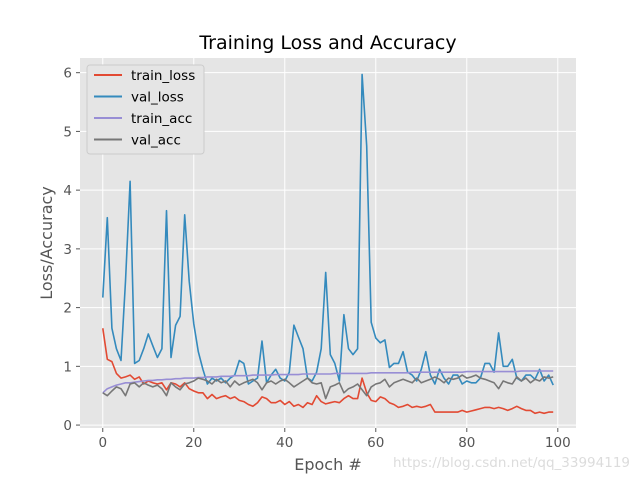 Image resolution: width=640 pixels, height=480 pixels. I want to click on series-line-train-loss, so click(328, 371).